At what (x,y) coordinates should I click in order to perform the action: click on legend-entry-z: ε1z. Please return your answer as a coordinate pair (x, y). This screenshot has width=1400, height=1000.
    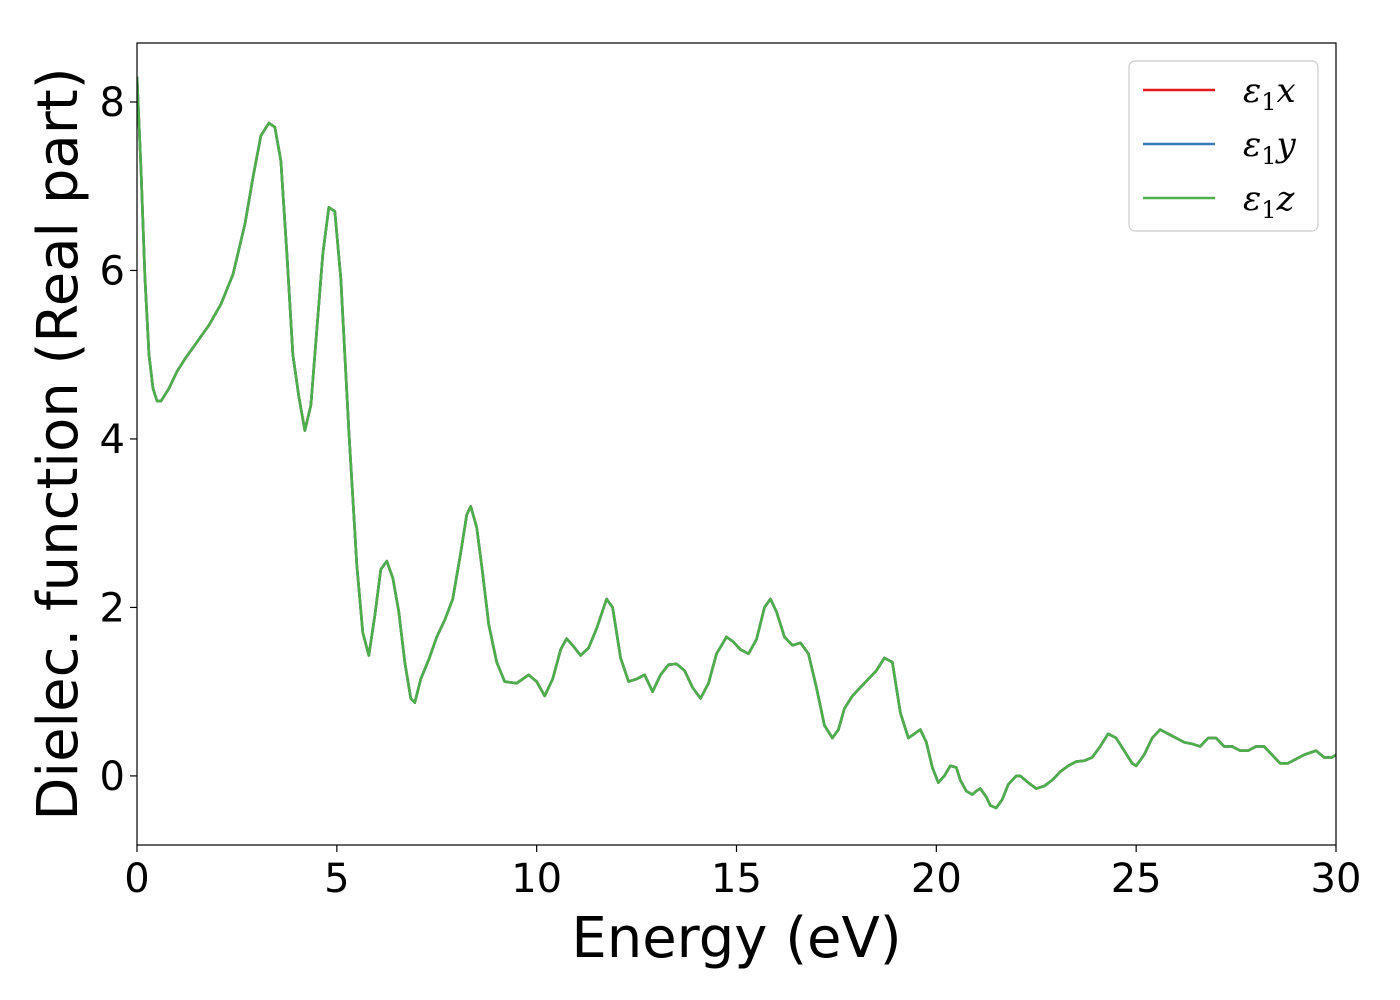
    Looking at the image, I should click on (1269, 201).